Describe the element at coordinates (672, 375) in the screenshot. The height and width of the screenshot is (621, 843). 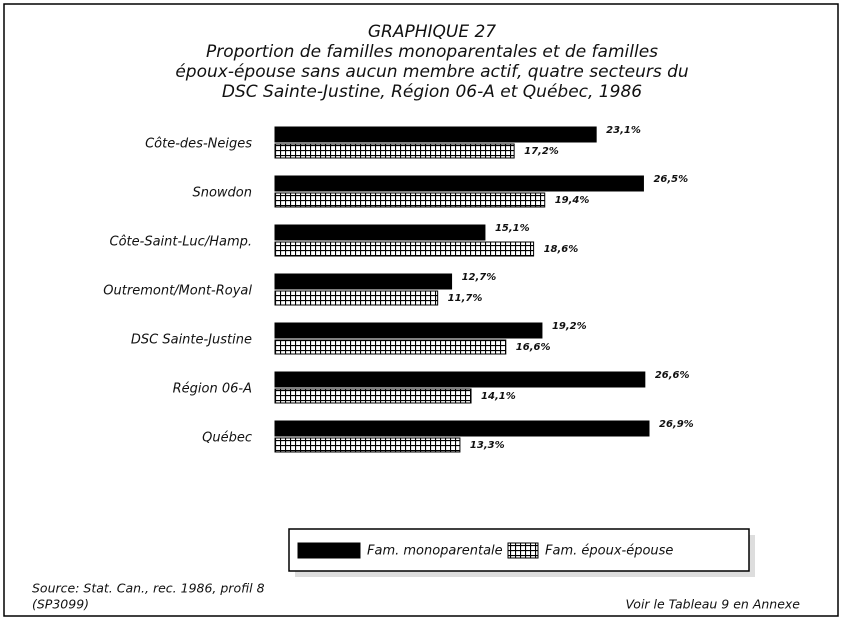
I see `value-label: 26,6%` at that location.